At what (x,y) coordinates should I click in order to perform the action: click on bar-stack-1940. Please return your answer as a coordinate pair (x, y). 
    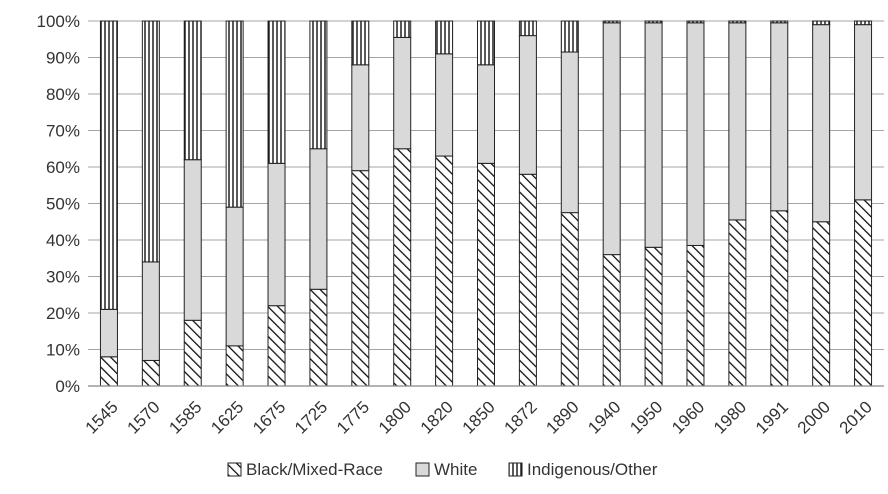
    Looking at the image, I should click on (611, 203).